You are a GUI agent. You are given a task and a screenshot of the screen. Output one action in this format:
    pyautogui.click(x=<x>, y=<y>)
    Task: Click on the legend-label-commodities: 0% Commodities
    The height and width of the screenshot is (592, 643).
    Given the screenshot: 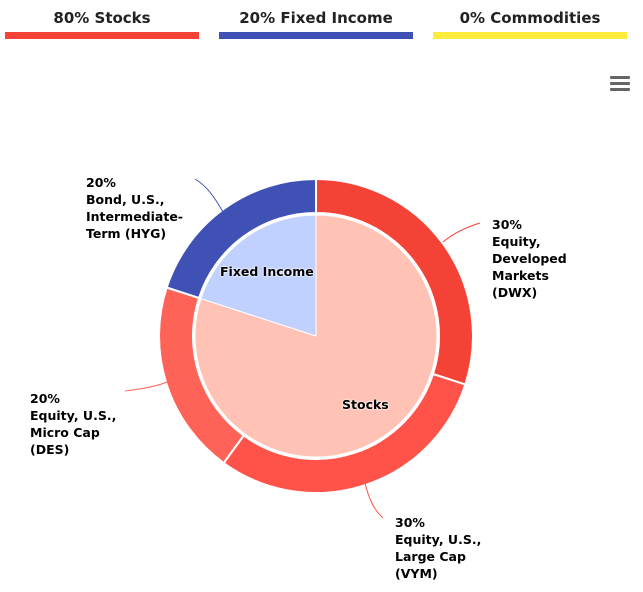 What is the action you would take?
    pyautogui.click(x=530, y=18)
    